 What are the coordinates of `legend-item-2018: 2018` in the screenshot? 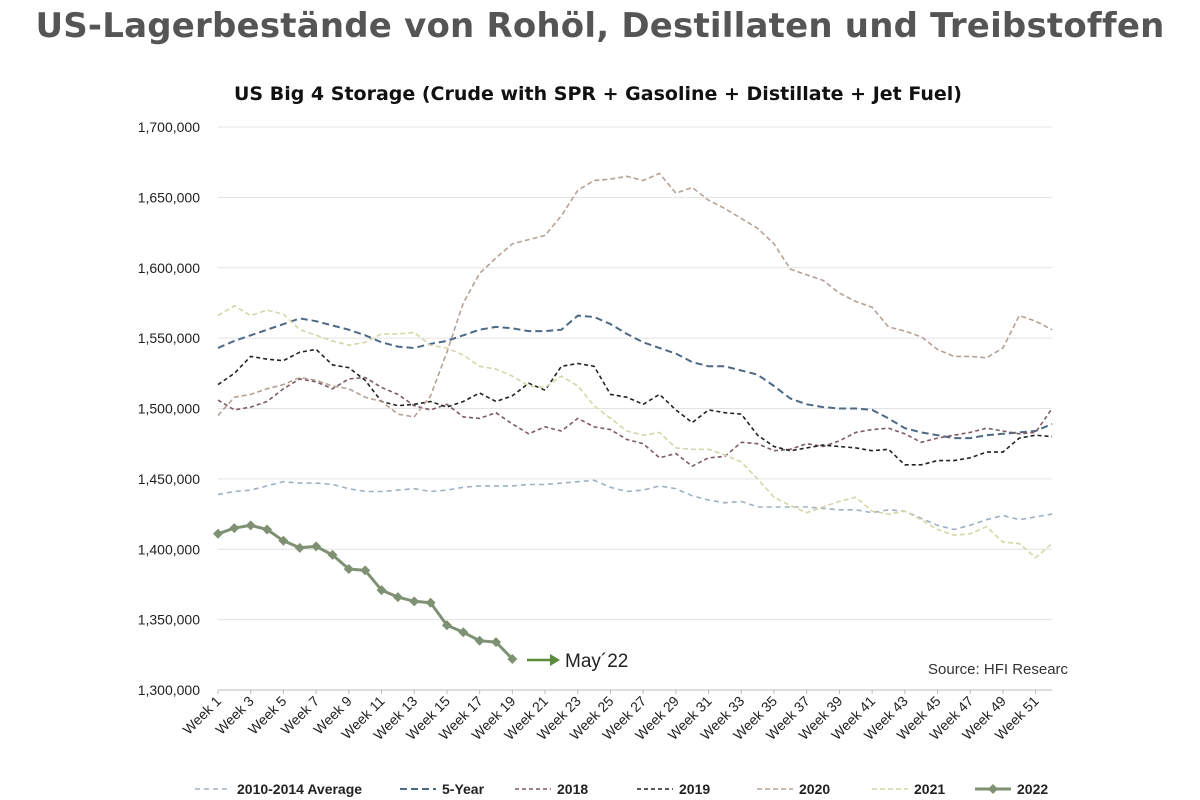 It's located at (551, 789).